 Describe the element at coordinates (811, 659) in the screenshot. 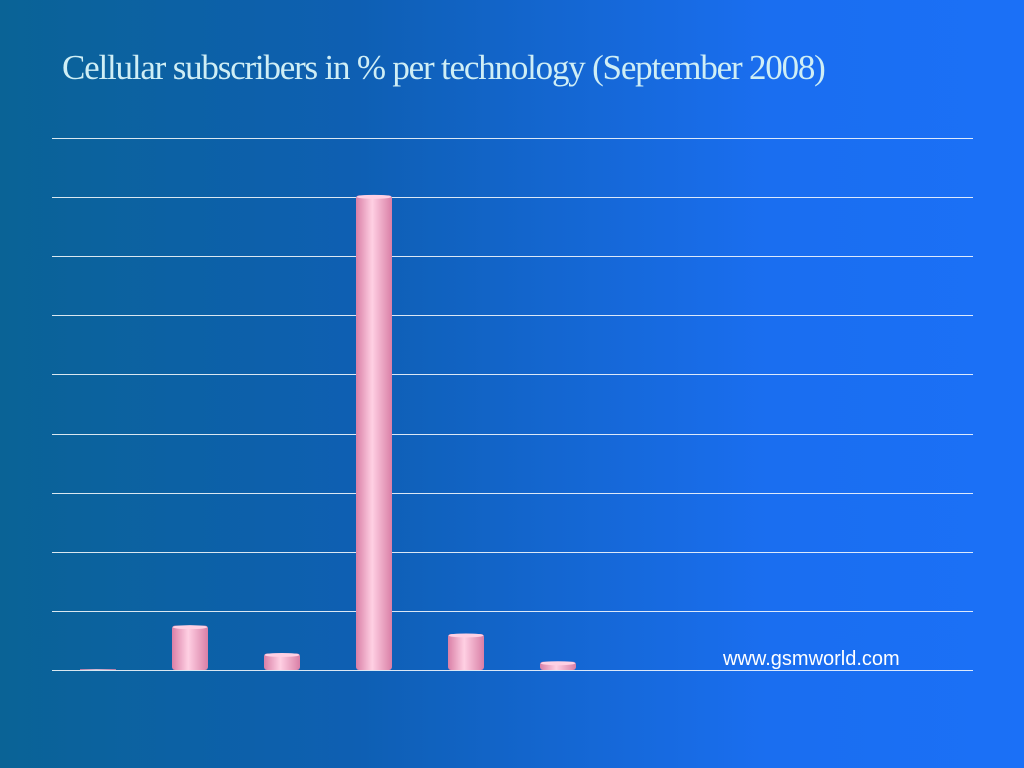

I see `source-credit: www.gsmworld.com` at that location.